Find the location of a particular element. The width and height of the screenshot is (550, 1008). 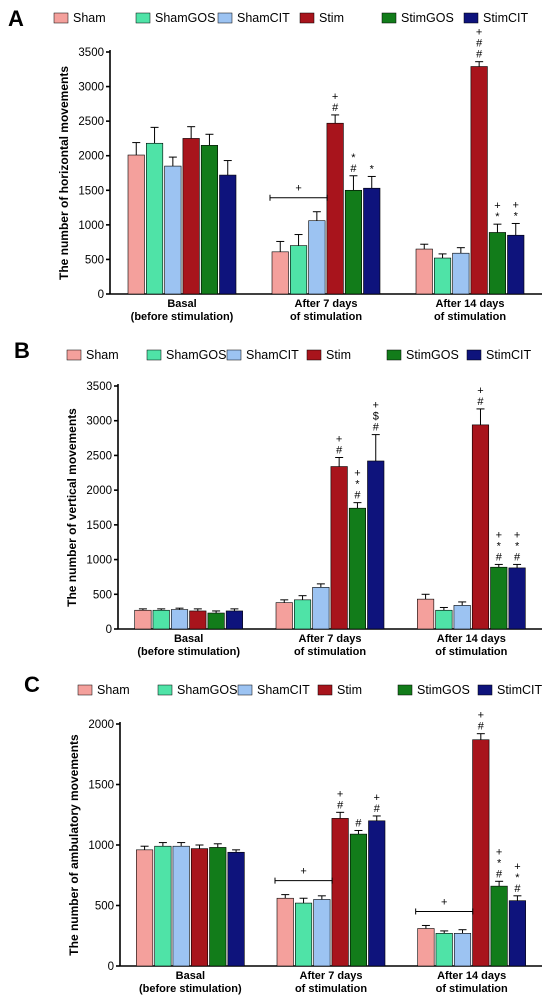

legend-label-shamgos: ShamGOS is located at coordinates (196, 355).